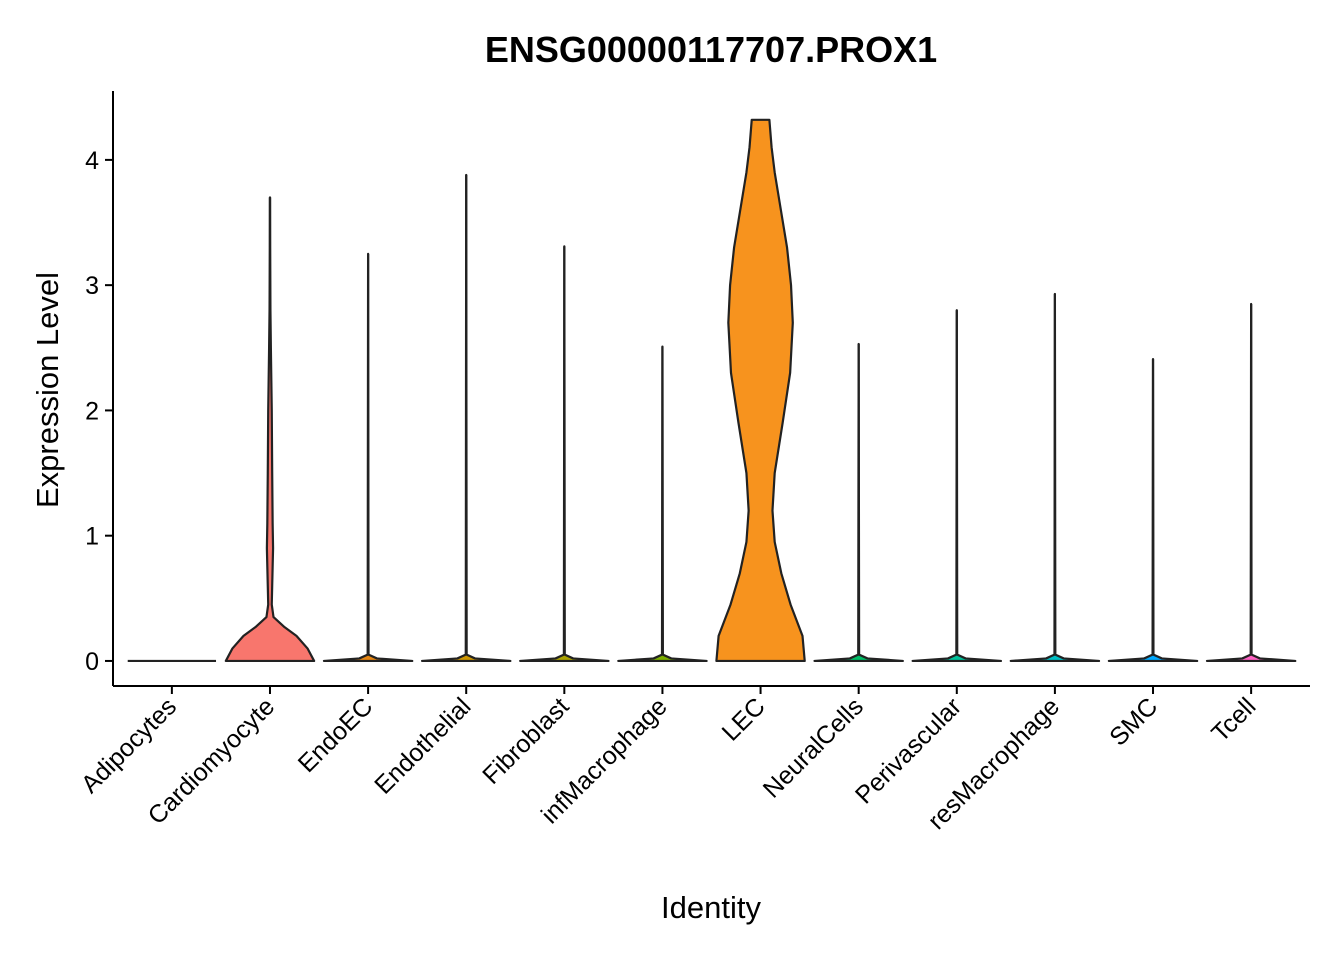 This screenshot has height=960, width=1344. I want to click on x-tick-label: LEC, so click(744, 719).